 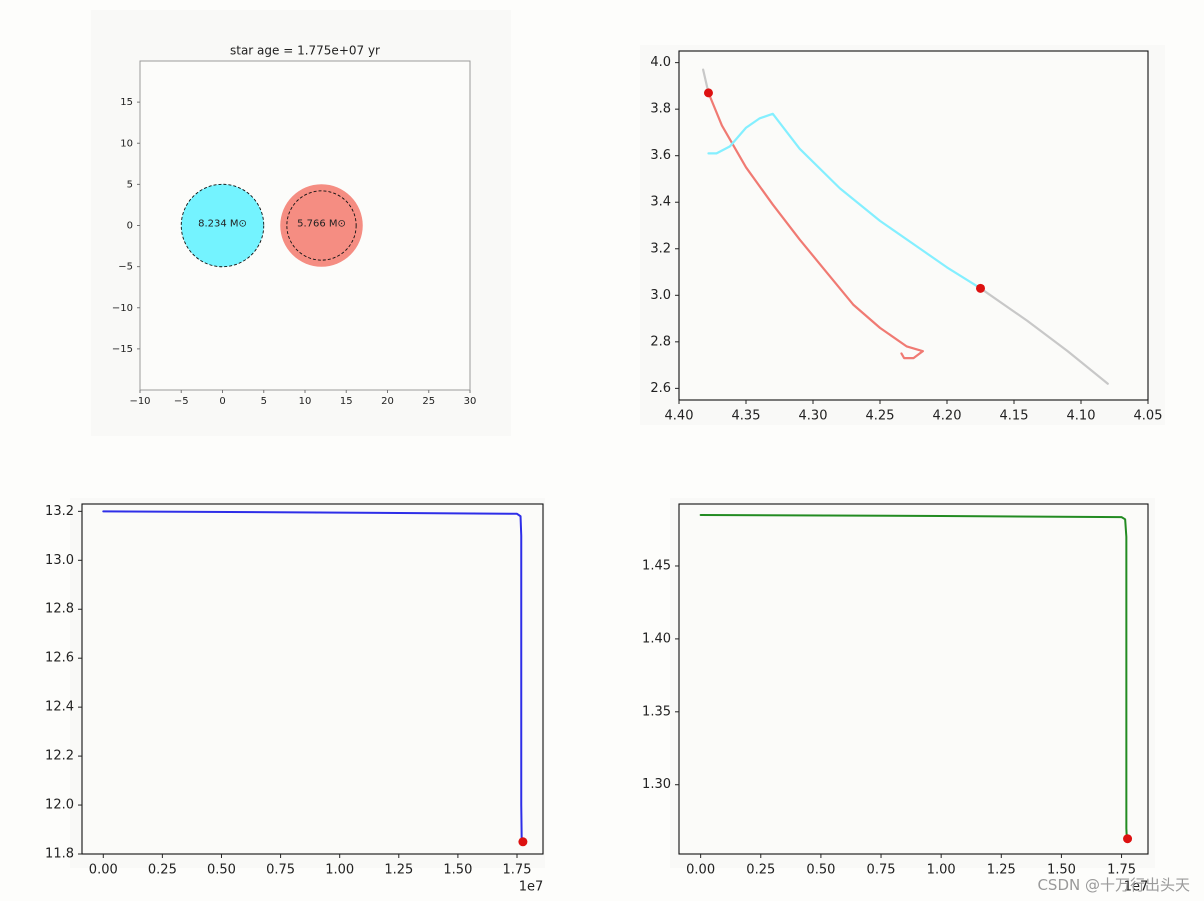 What do you see at coordinates (59, 560) in the screenshot?
I see `y-tick-label: 13.0` at bounding box center [59, 560].